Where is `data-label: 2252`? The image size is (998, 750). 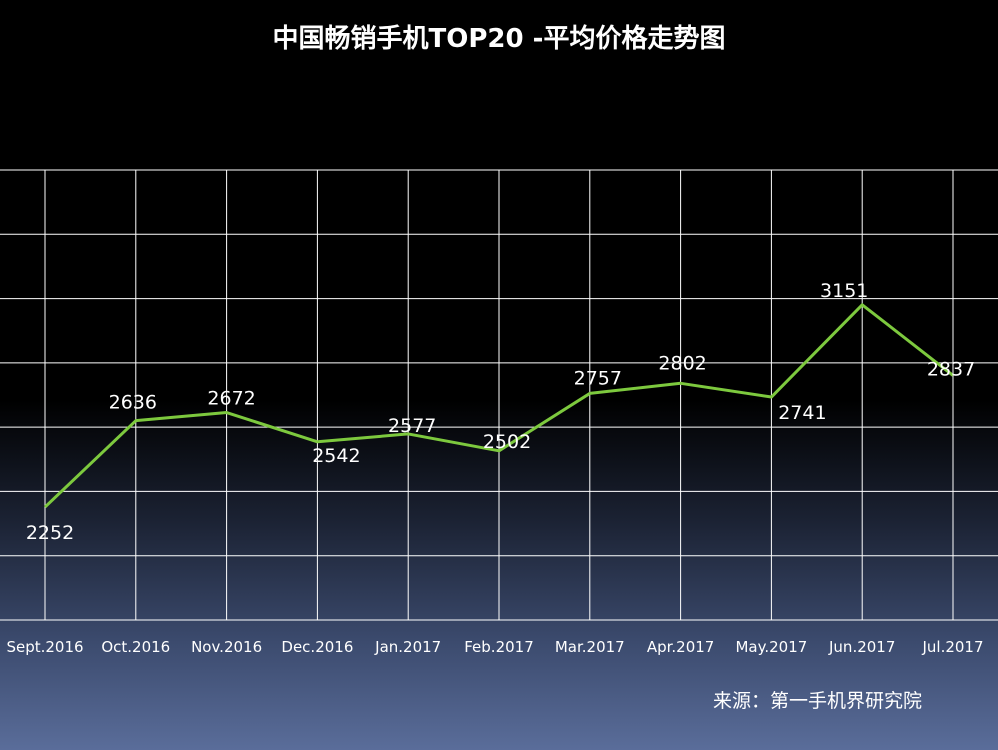 data-label: 2252 is located at coordinates (50, 533).